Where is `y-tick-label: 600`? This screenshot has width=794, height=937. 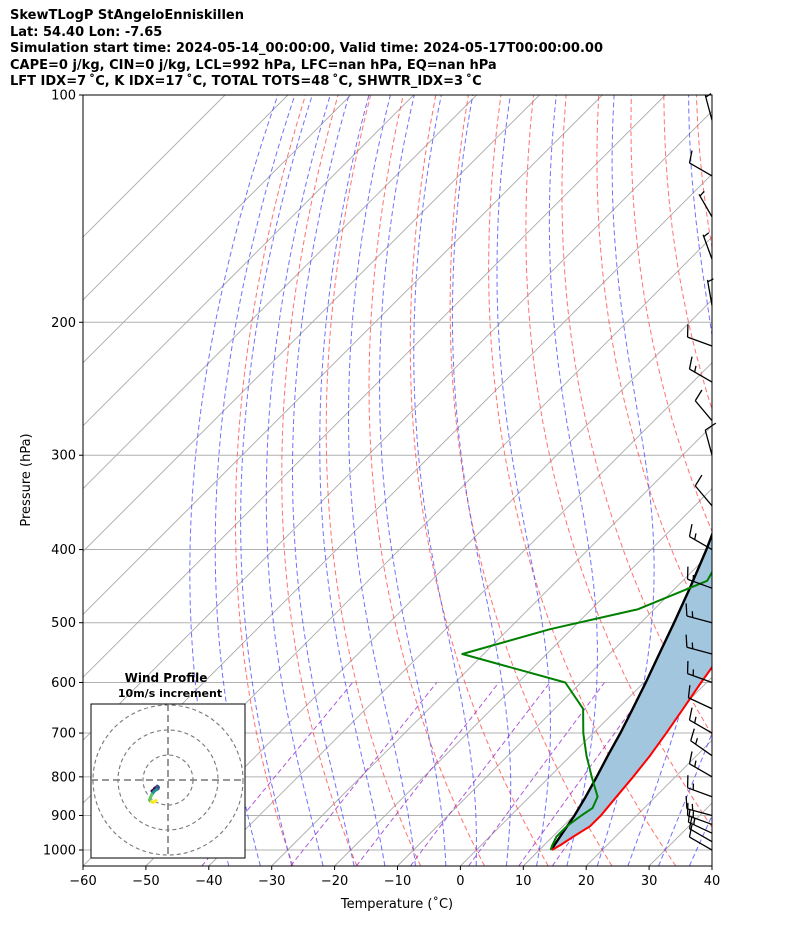
y-tick-label: 600 is located at coordinates (63, 683).